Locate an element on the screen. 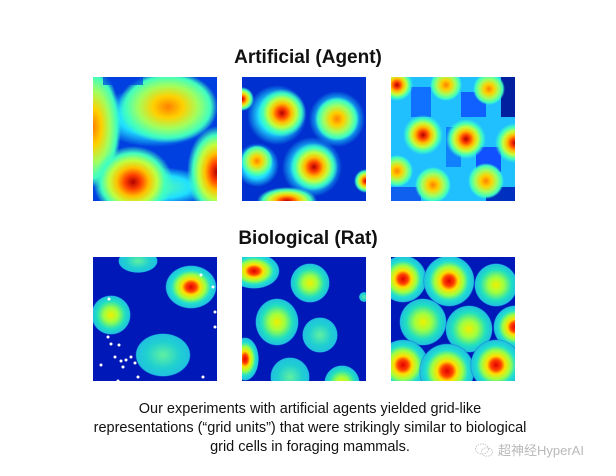 The height and width of the screenshot is (476, 616). wechat-icon is located at coordinates (484, 450).